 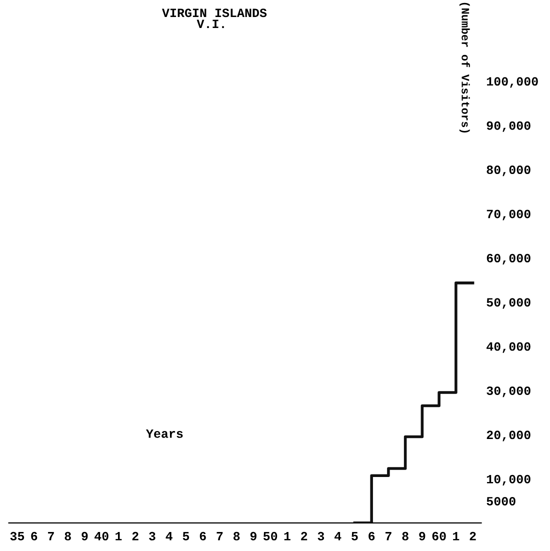 What do you see at coordinates (439, 536) in the screenshot?
I see `x-tick-label: 60` at bounding box center [439, 536].